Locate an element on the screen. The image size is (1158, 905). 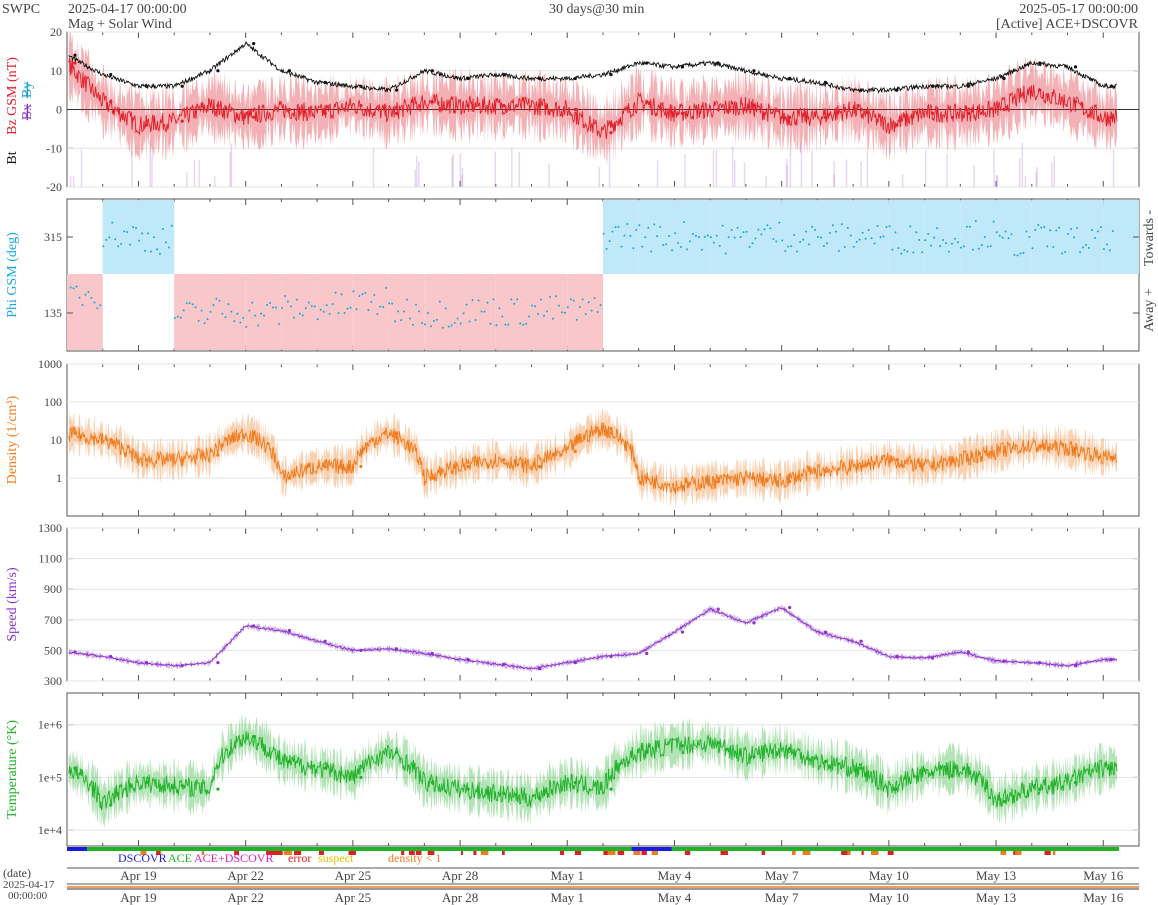
x-tick-label-lower: May 10 is located at coordinates (889, 897).